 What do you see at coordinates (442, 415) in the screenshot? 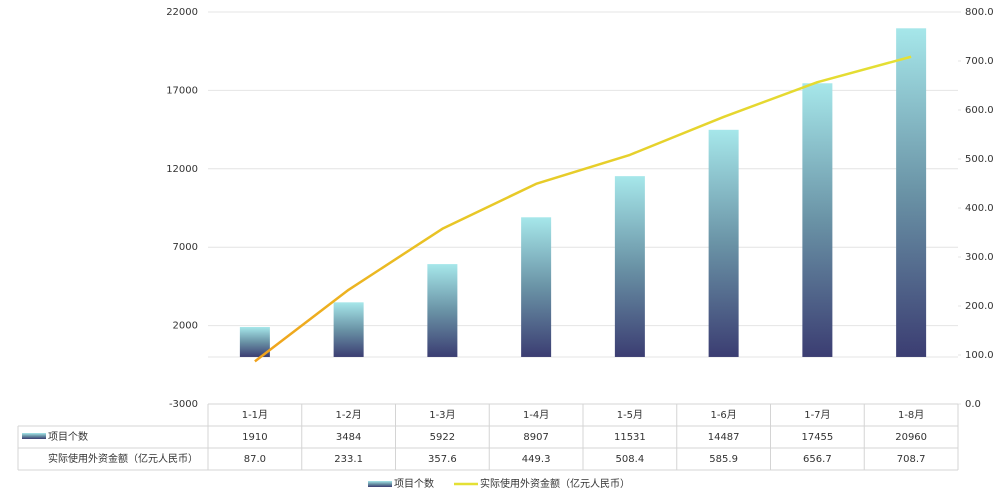
I see `x-tick-label: 1-3月` at bounding box center [442, 415].